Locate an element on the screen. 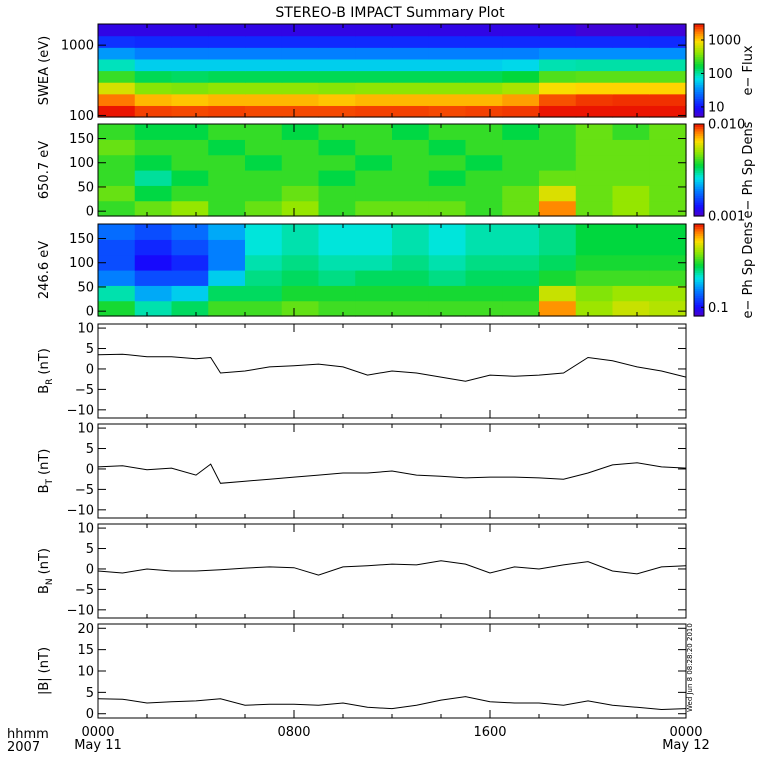 This screenshot has height=784, width=780. colorbar-tick-label: 1000 is located at coordinates (724, 40).